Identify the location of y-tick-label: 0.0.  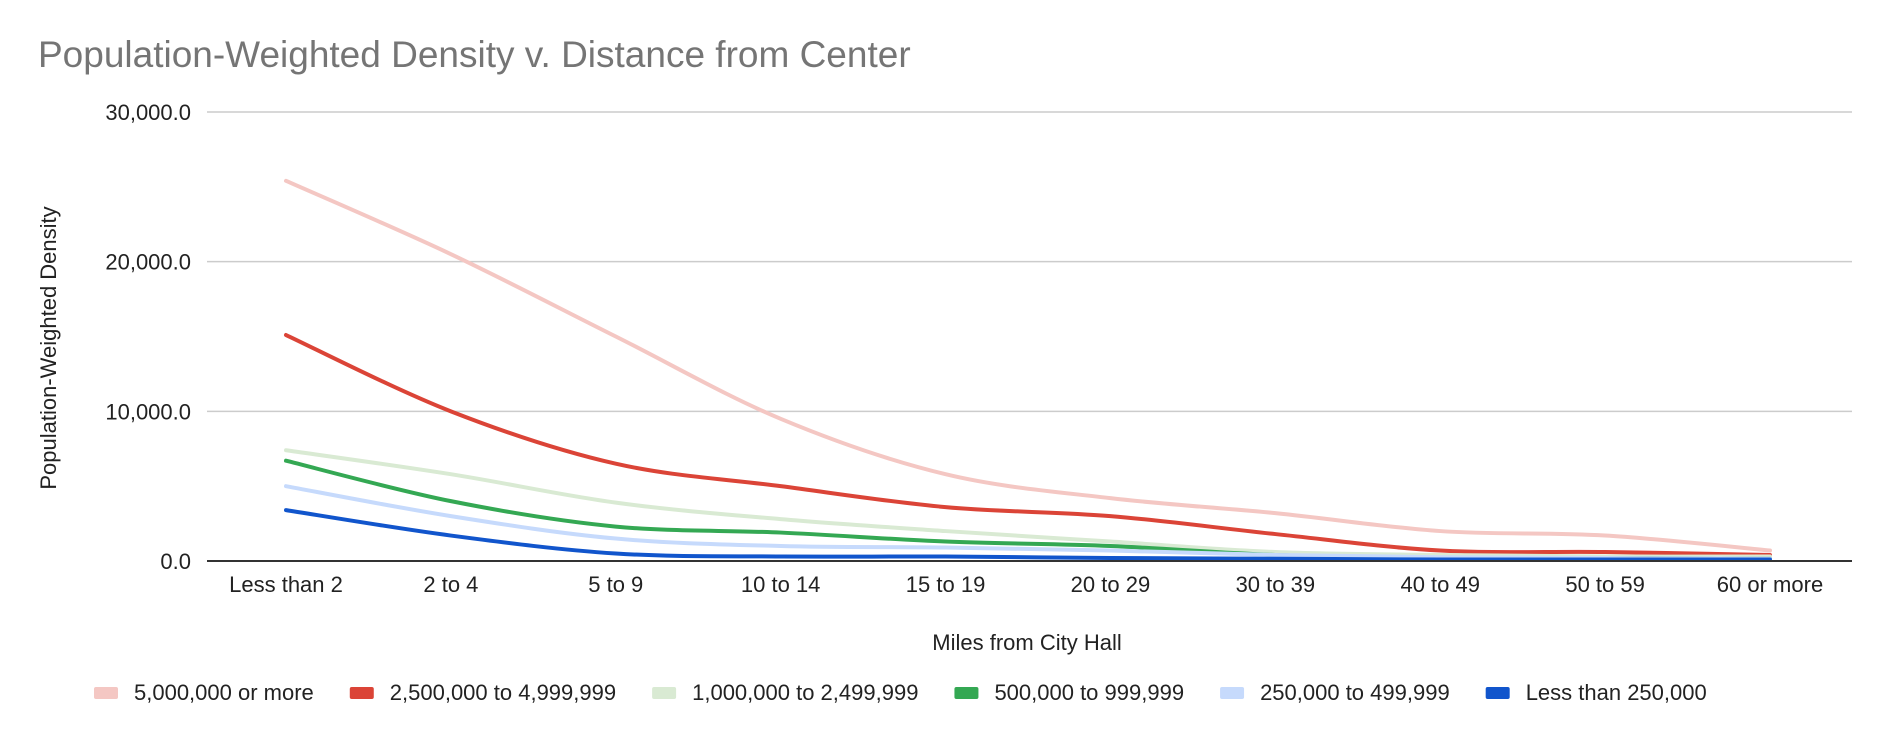
(175, 561).